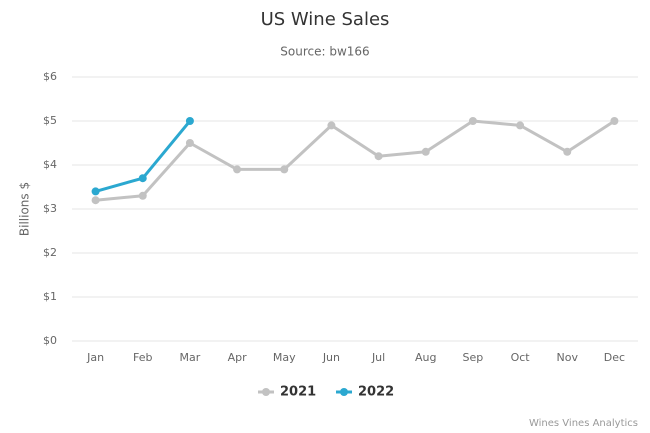 This screenshot has width=650, height=433. Describe the element at coordinates (50, 120) in the screenshot. I see `y-tick-label: $5` at that location.